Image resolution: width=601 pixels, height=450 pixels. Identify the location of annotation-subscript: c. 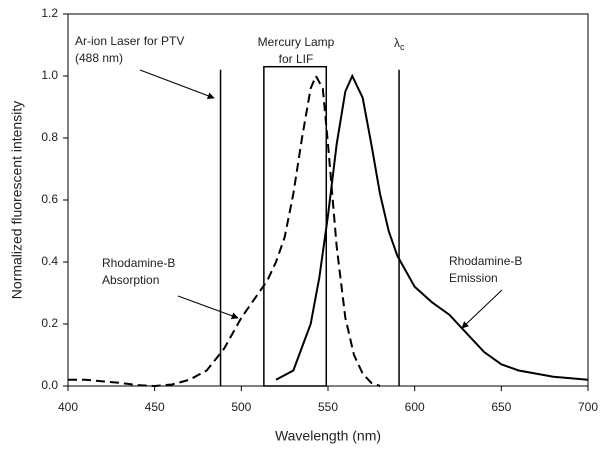
(402, 47).